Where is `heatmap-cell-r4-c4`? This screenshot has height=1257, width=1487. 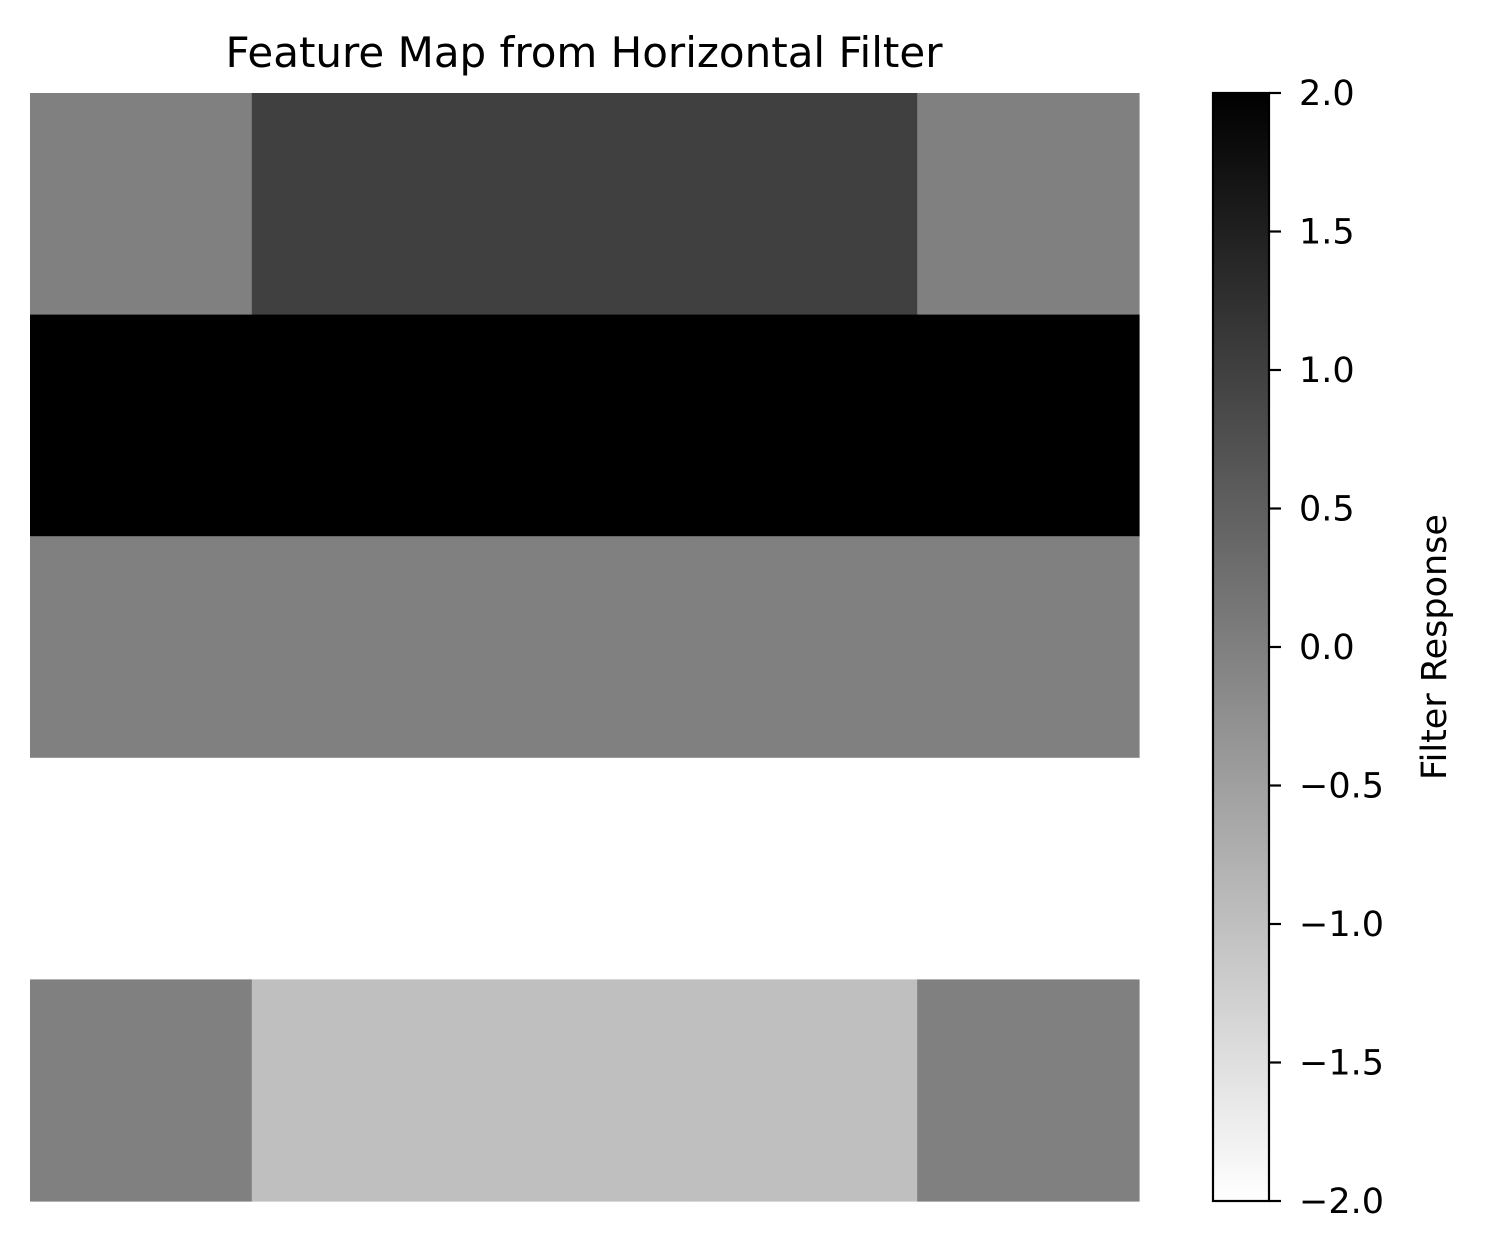 heatmap-cell-r4-c4 is located at coordinates (1028, 1090).